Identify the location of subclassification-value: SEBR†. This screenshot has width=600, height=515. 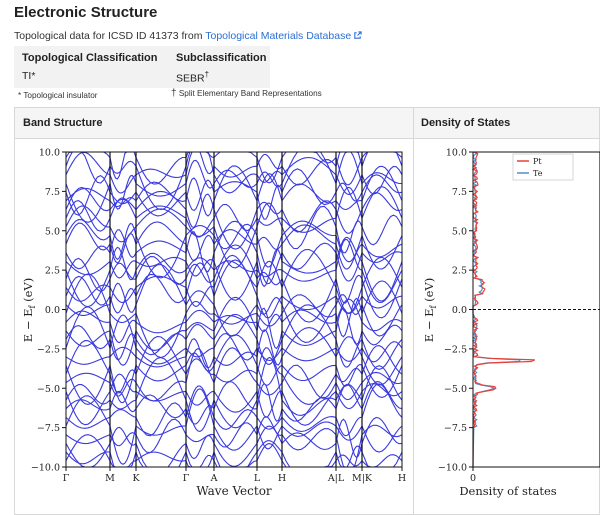
(193, 77).